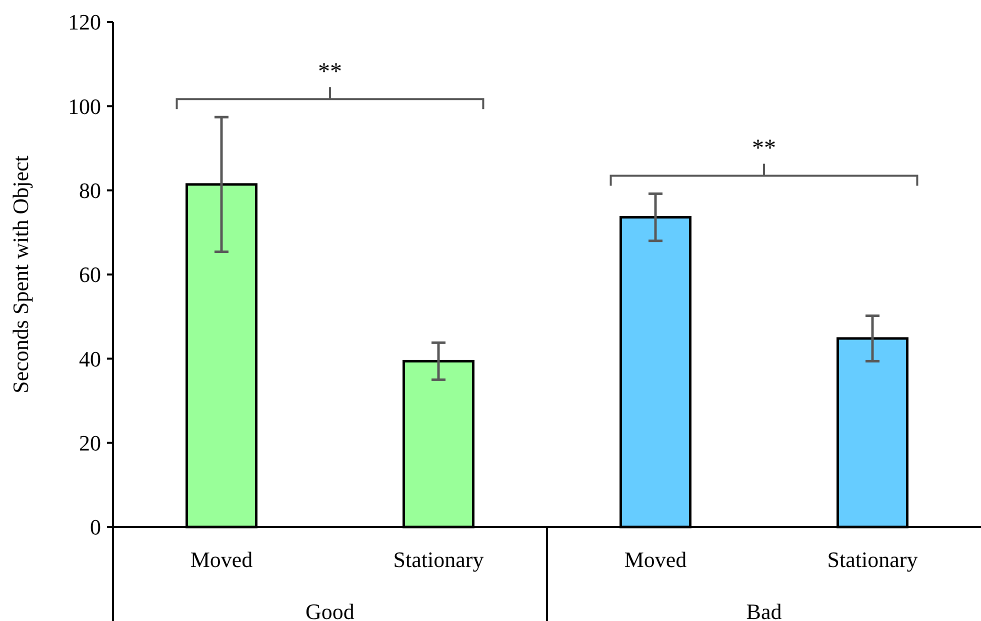  Describe the element at coordinates (20, 275) in the screenshot. I see `y-axis-title: Seconds Spent with Object` at that location.